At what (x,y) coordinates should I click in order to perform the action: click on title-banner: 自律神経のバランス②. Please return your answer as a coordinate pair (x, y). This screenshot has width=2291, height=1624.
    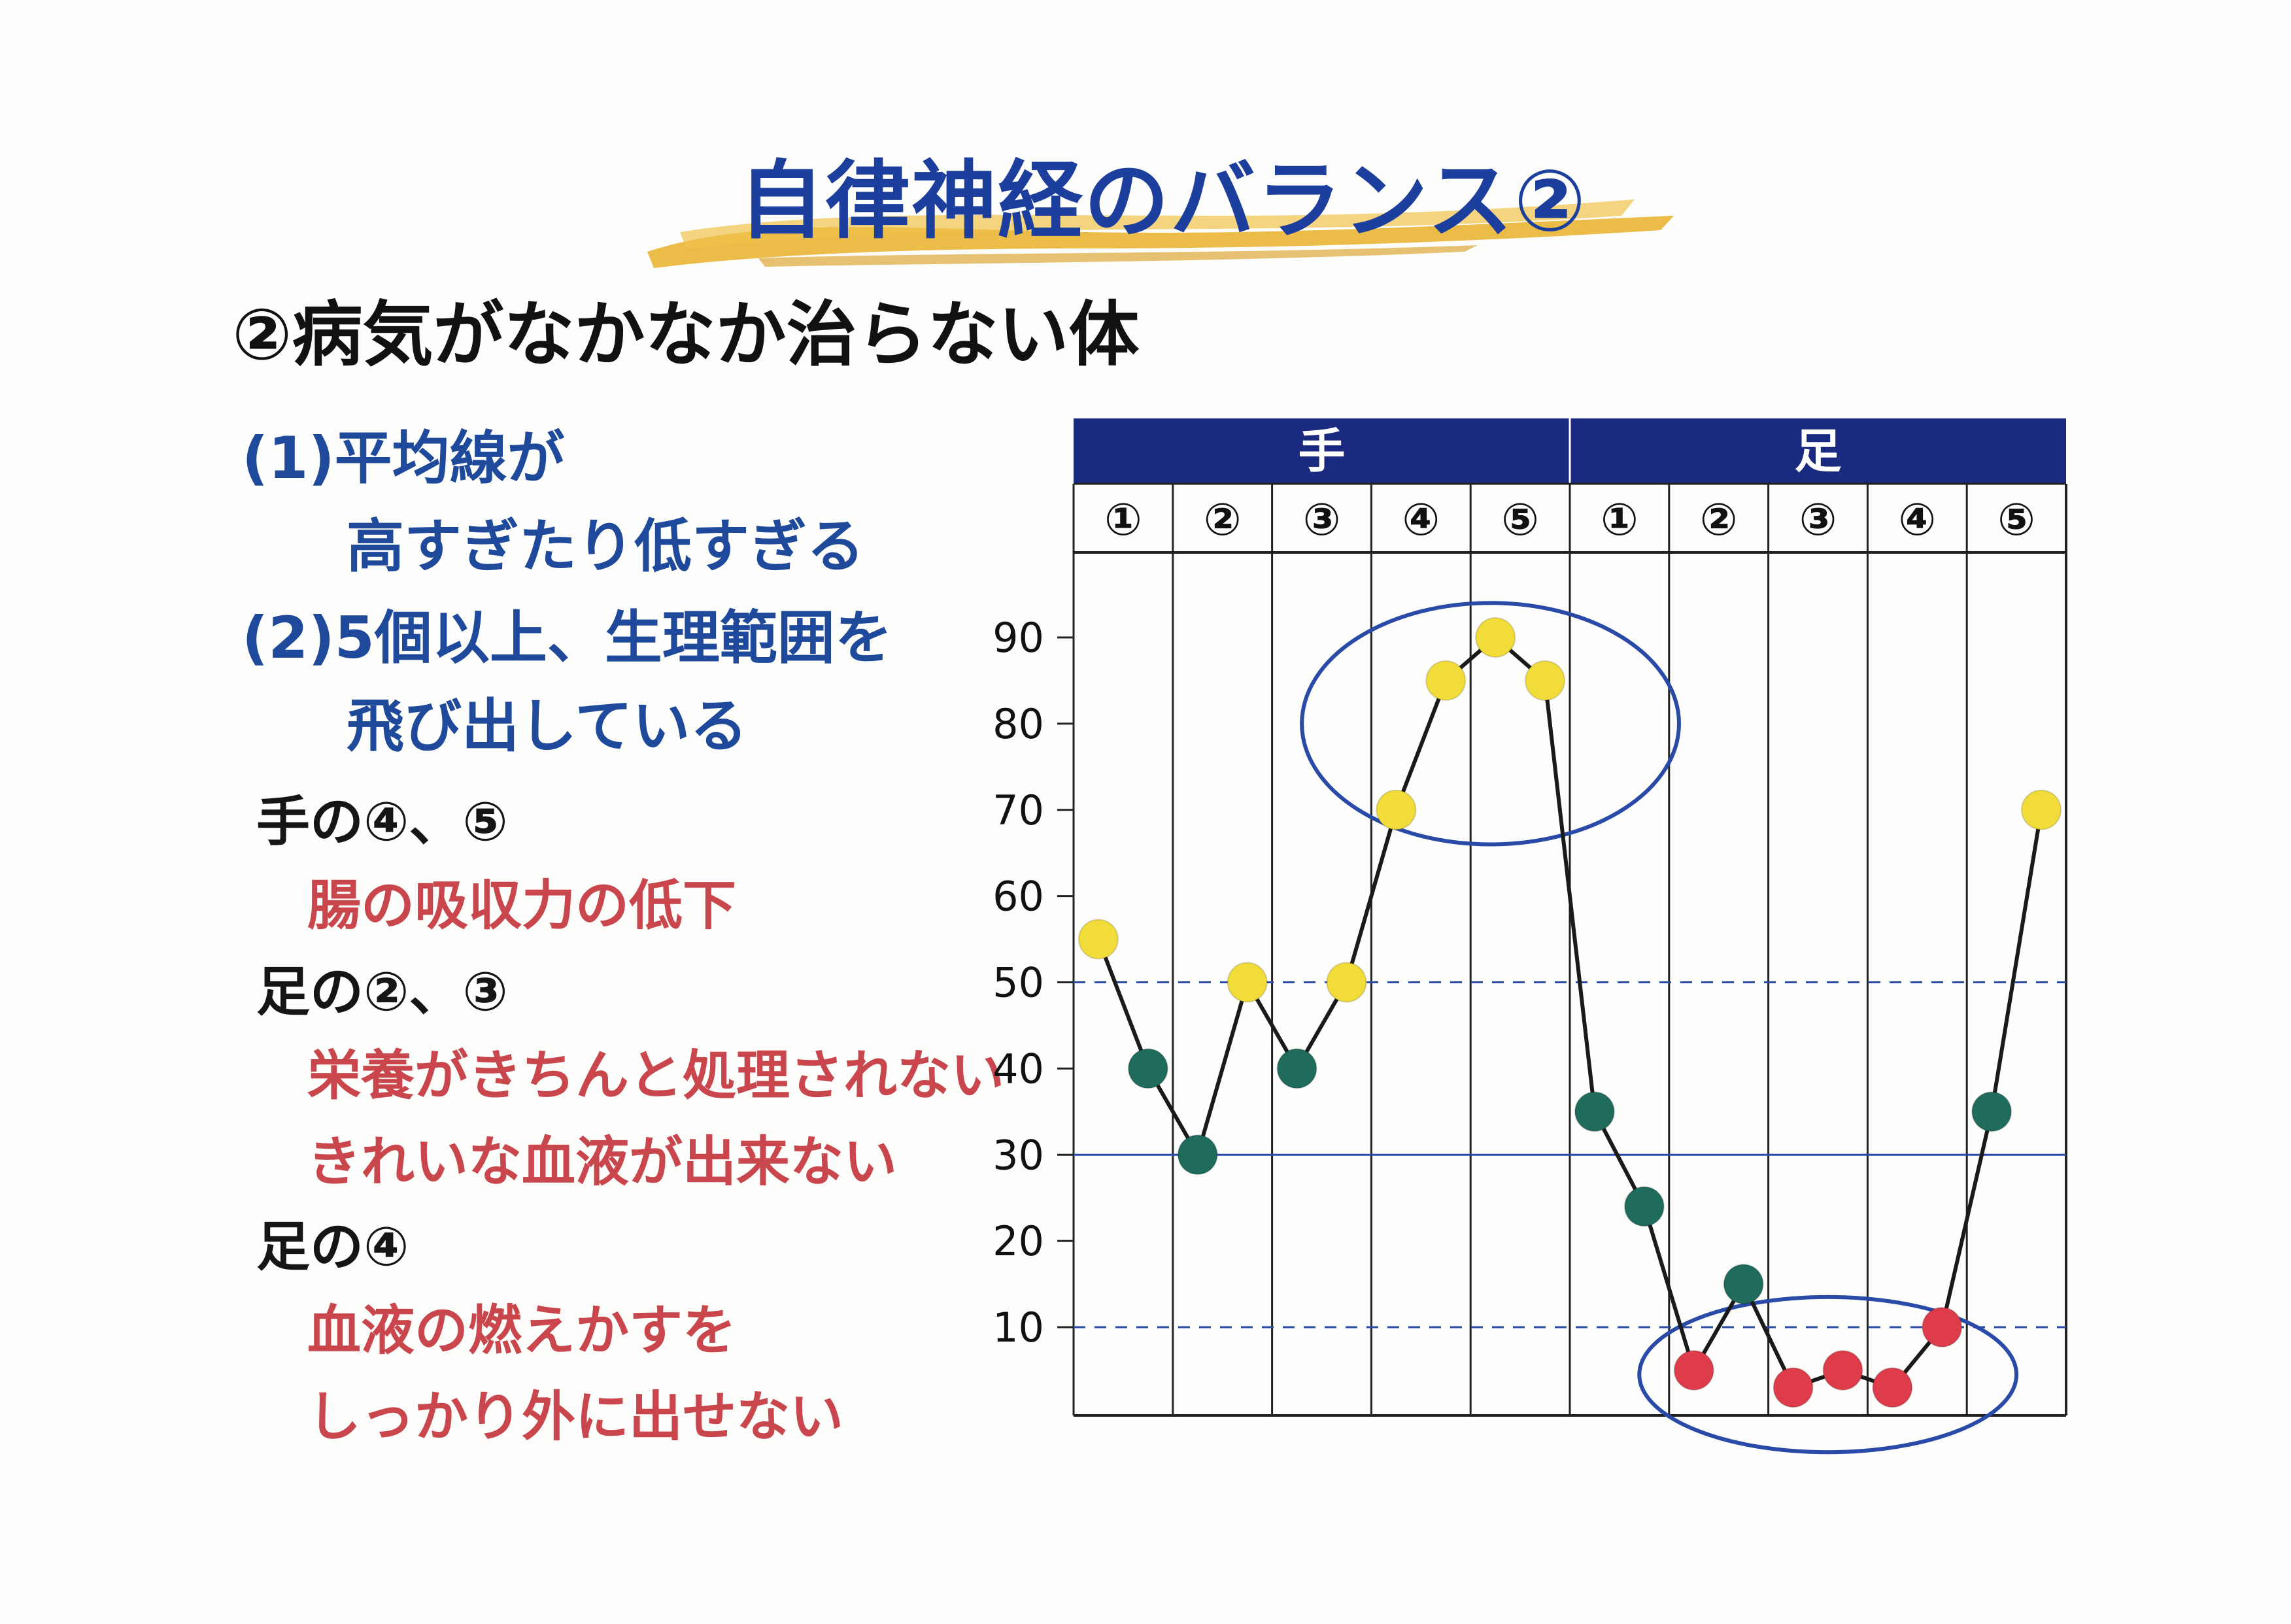
    Looking at the image, I should click on (1164, 196).